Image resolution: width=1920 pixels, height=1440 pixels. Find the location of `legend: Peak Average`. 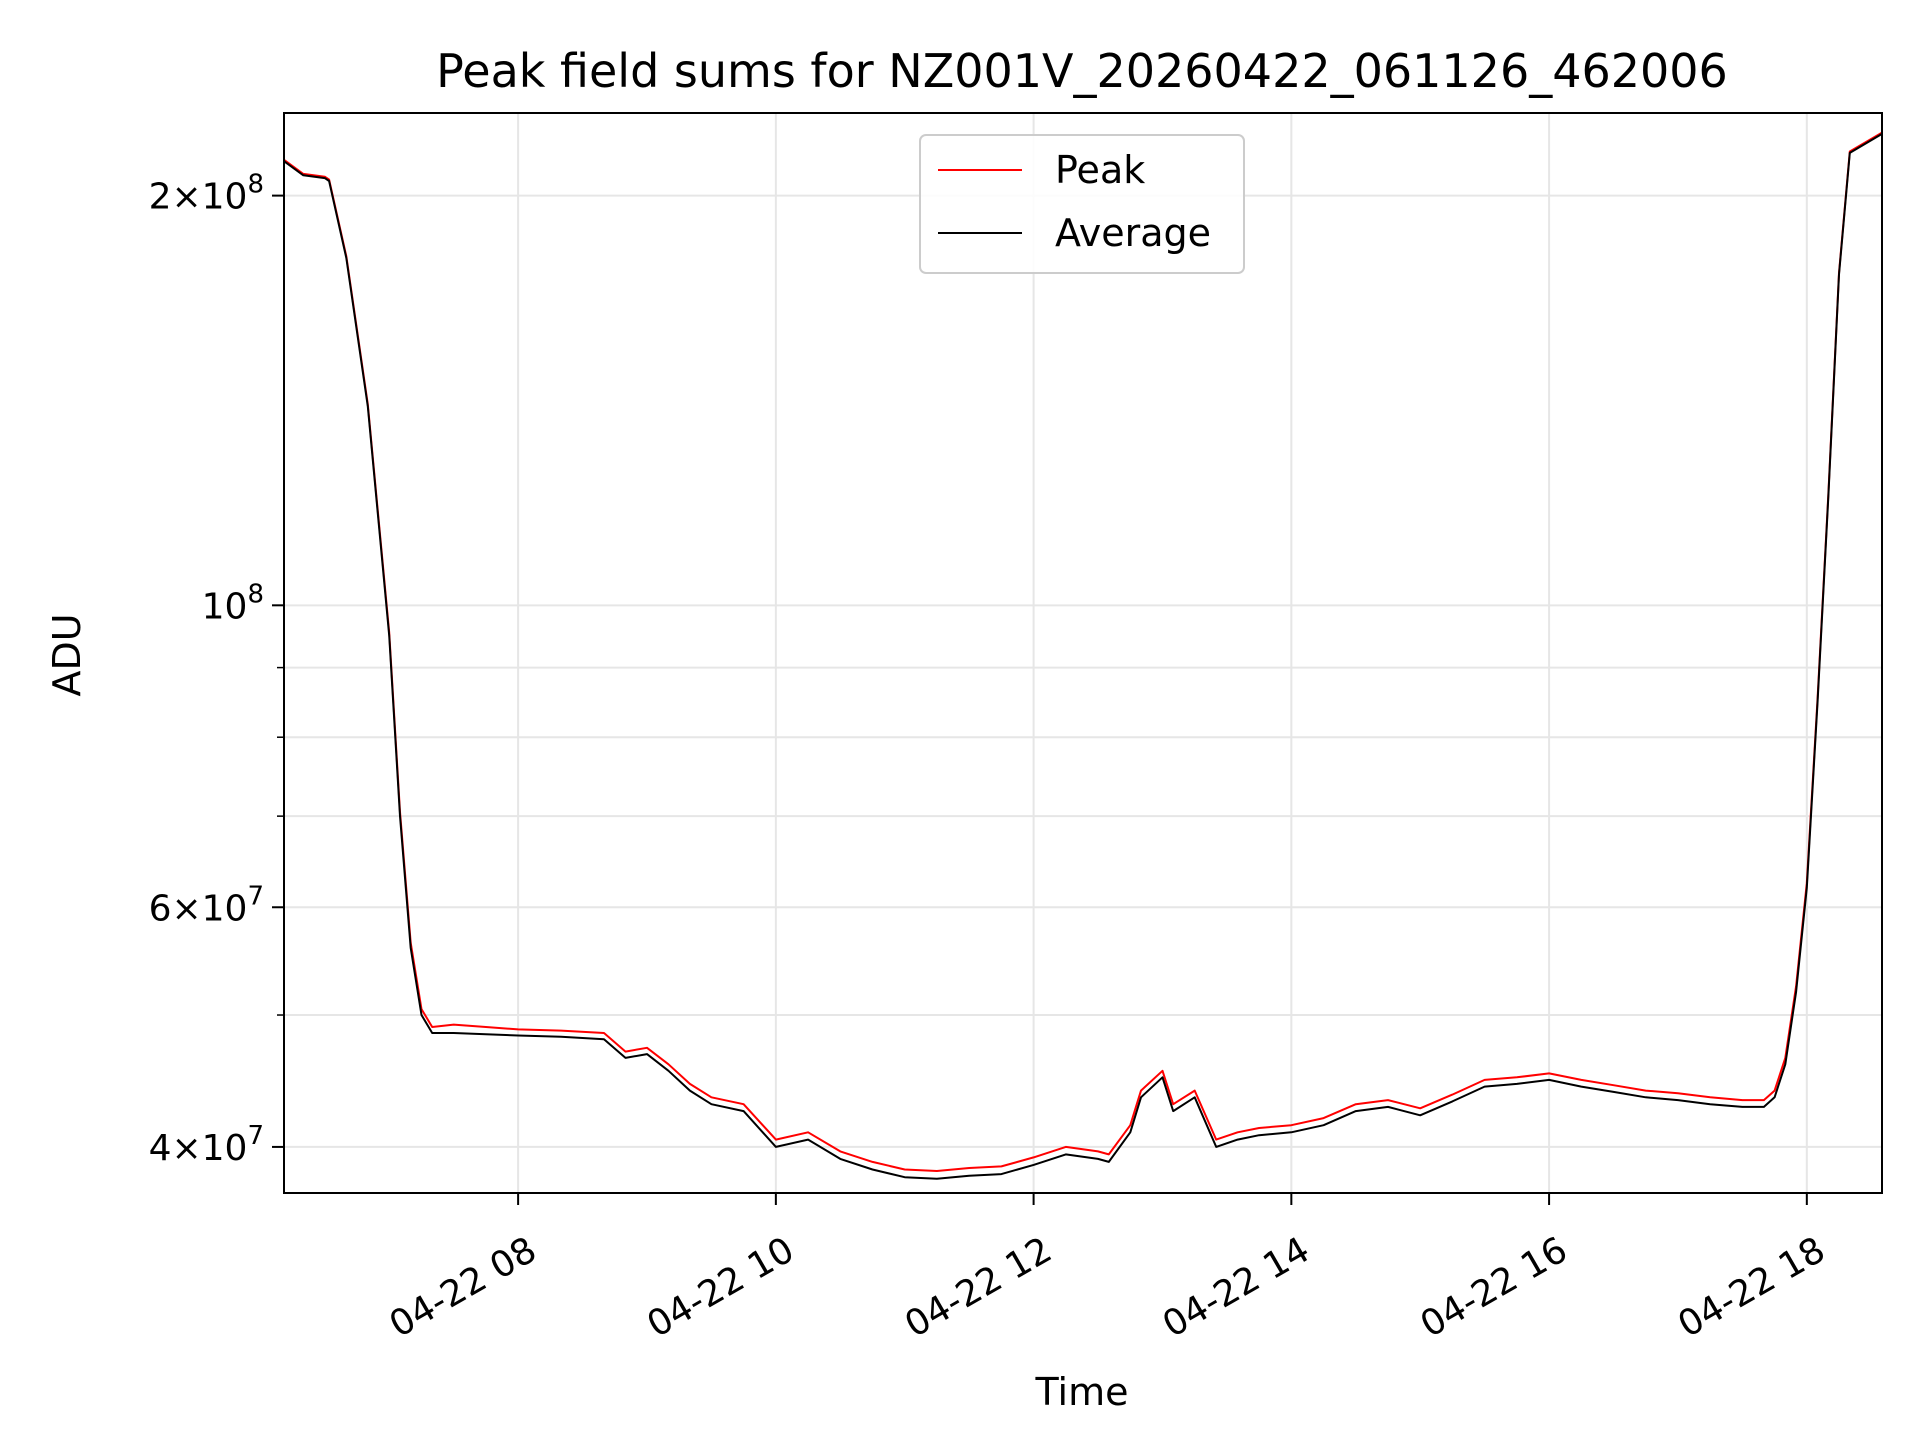

legend: Peak Average is located at coordinates (1082, 204).